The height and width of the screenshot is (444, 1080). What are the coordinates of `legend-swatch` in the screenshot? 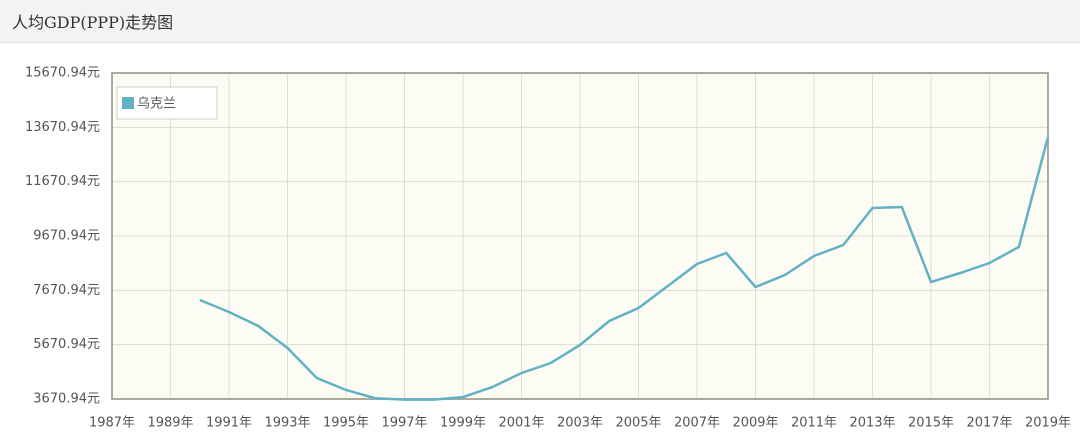 It's located at (128, 103).